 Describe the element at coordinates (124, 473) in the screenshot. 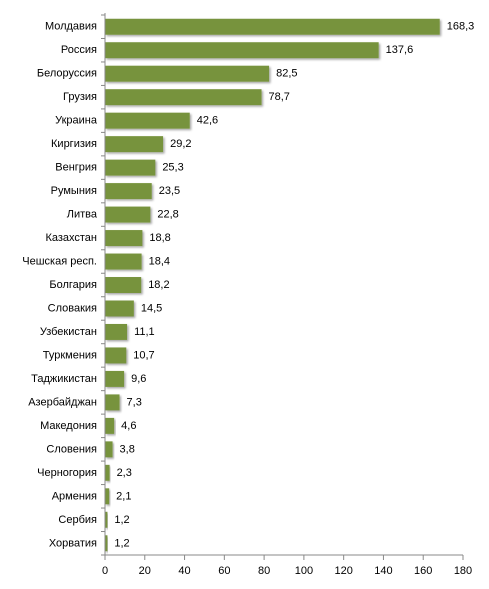

I see `data-label: 2,3` at that location.